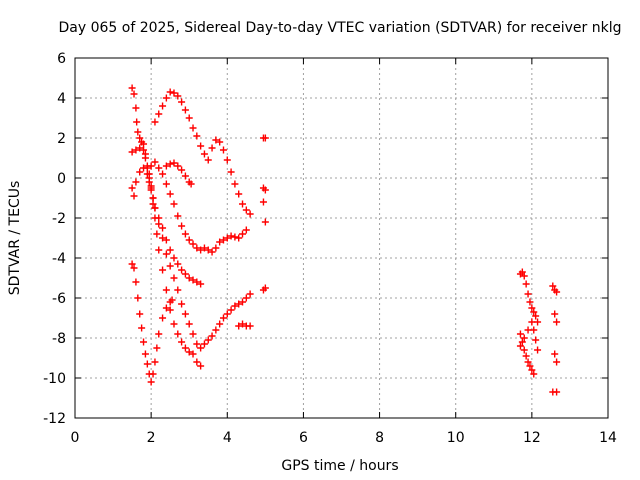 The height and width of the screenshot is (480, 640). I want to click on series-arc1, so click(191, 218).